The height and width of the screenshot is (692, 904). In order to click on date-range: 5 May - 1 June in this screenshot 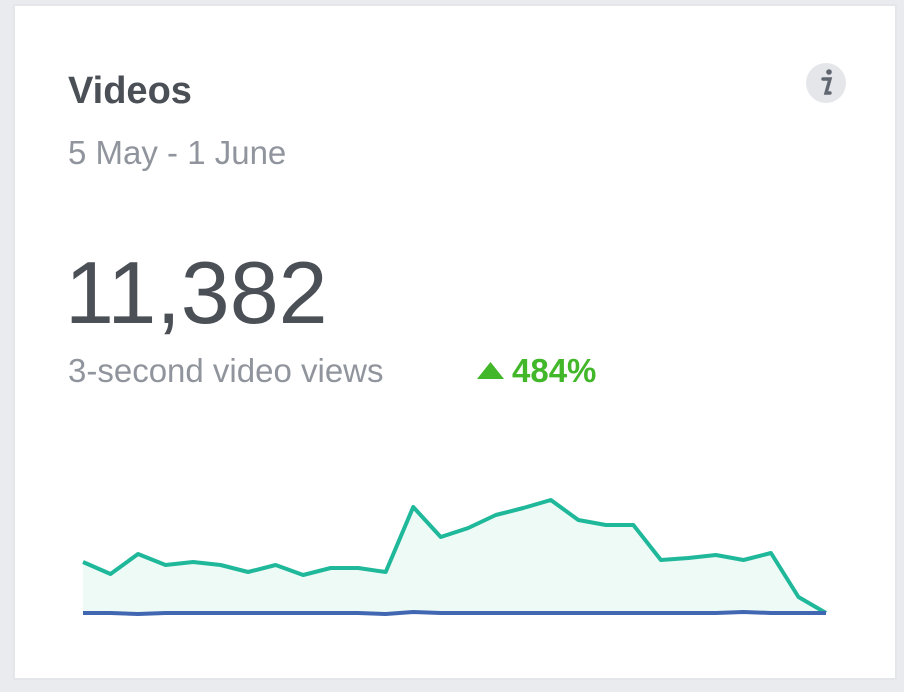, I will do `click(177, 152)`.